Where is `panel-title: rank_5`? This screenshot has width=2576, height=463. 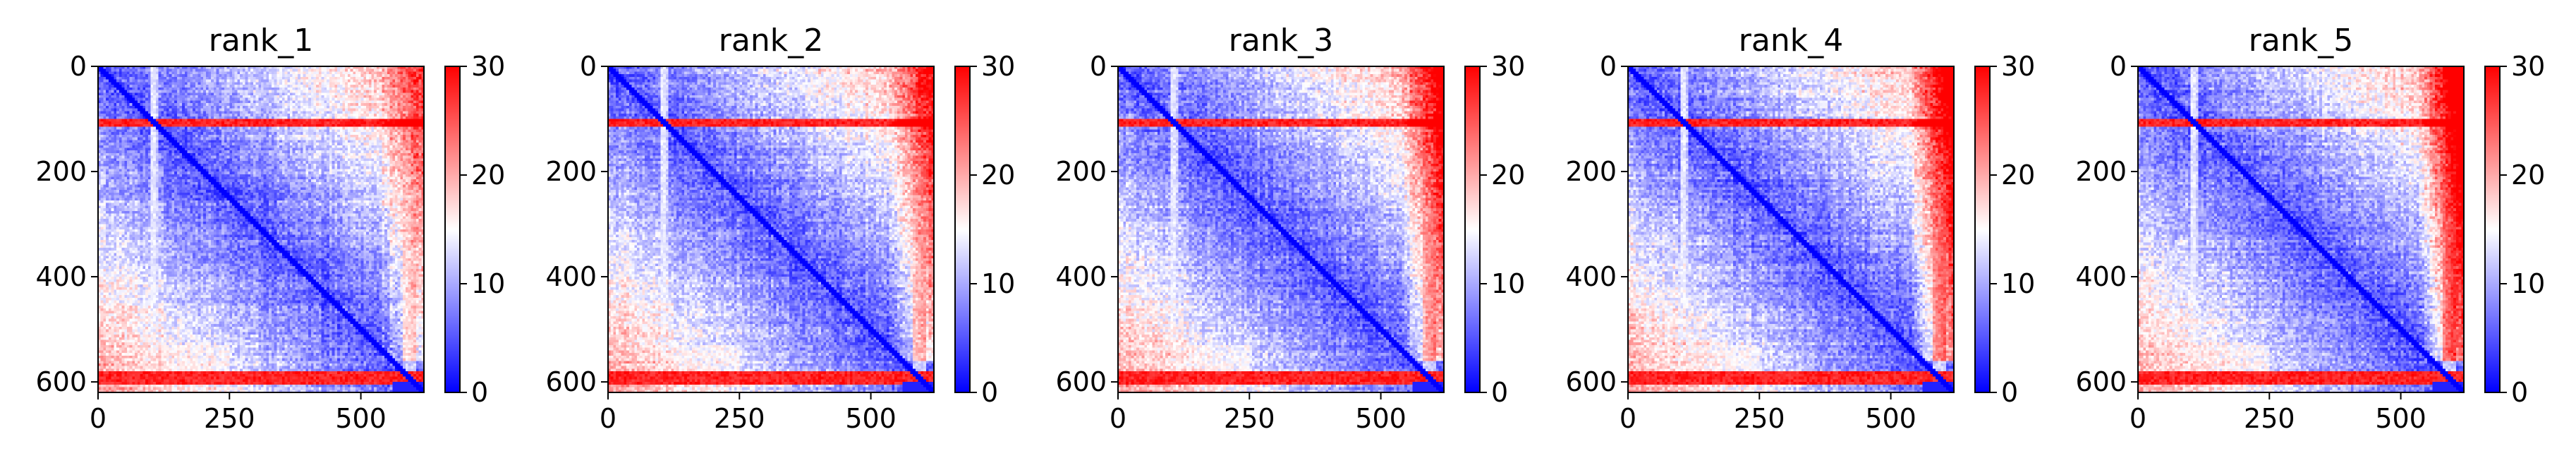 panel-title: rank_5 is located at coordinates (2301, 41).